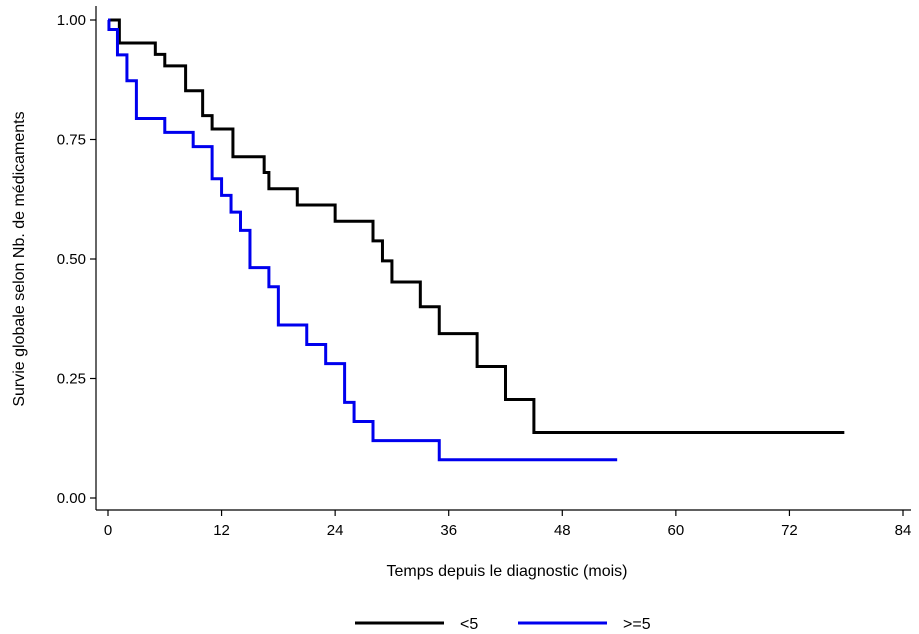  What do you see at coordinates (335, 530) in the screenshot?
I see `x-tick-label: 24` at bounding box center [335, 530].